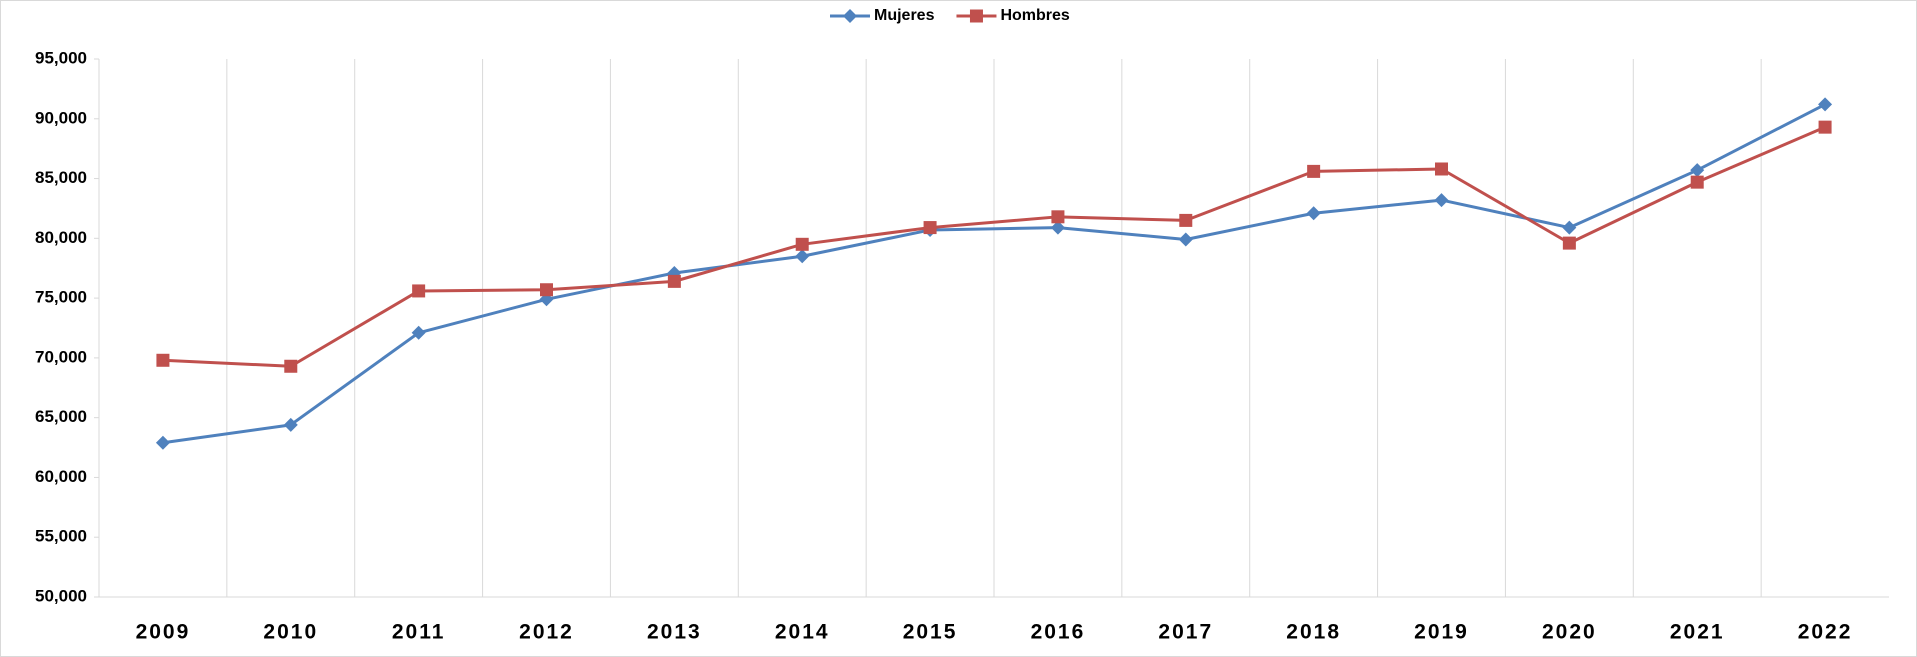  Describe the element at coordinates (61, 237) in the screenshot. I see `y-tick-label: 80,000` at that location.